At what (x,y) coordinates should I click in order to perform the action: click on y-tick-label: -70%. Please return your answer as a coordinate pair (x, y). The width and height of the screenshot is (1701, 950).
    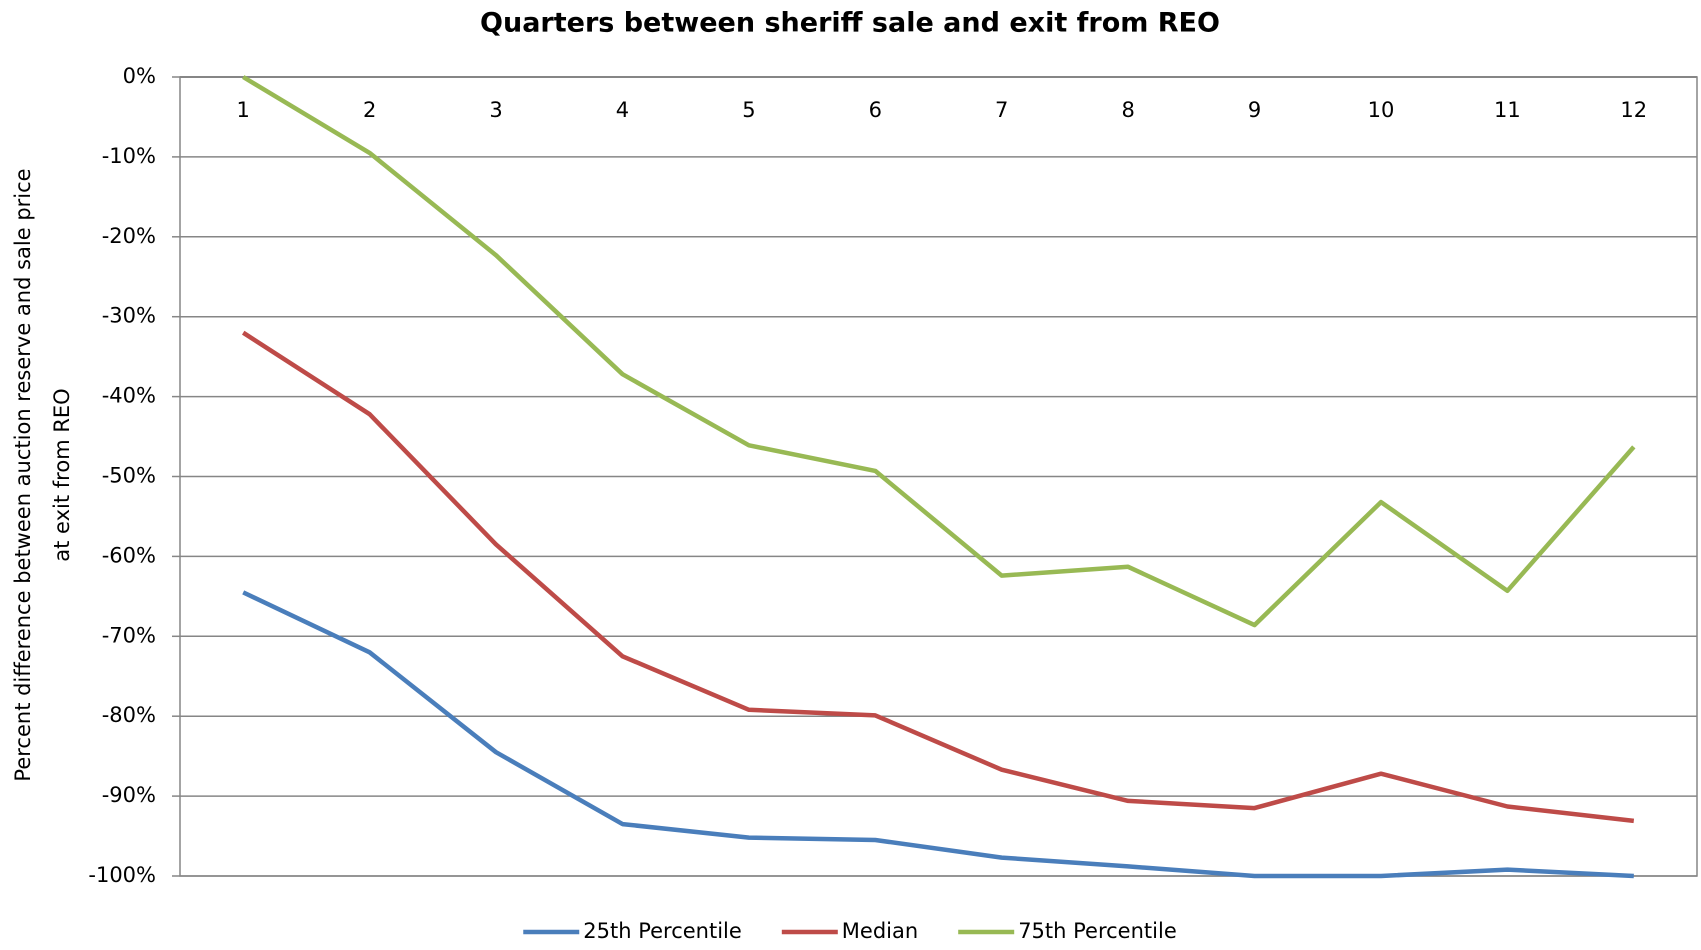
    Looking at the image, I should click on (129, 635).